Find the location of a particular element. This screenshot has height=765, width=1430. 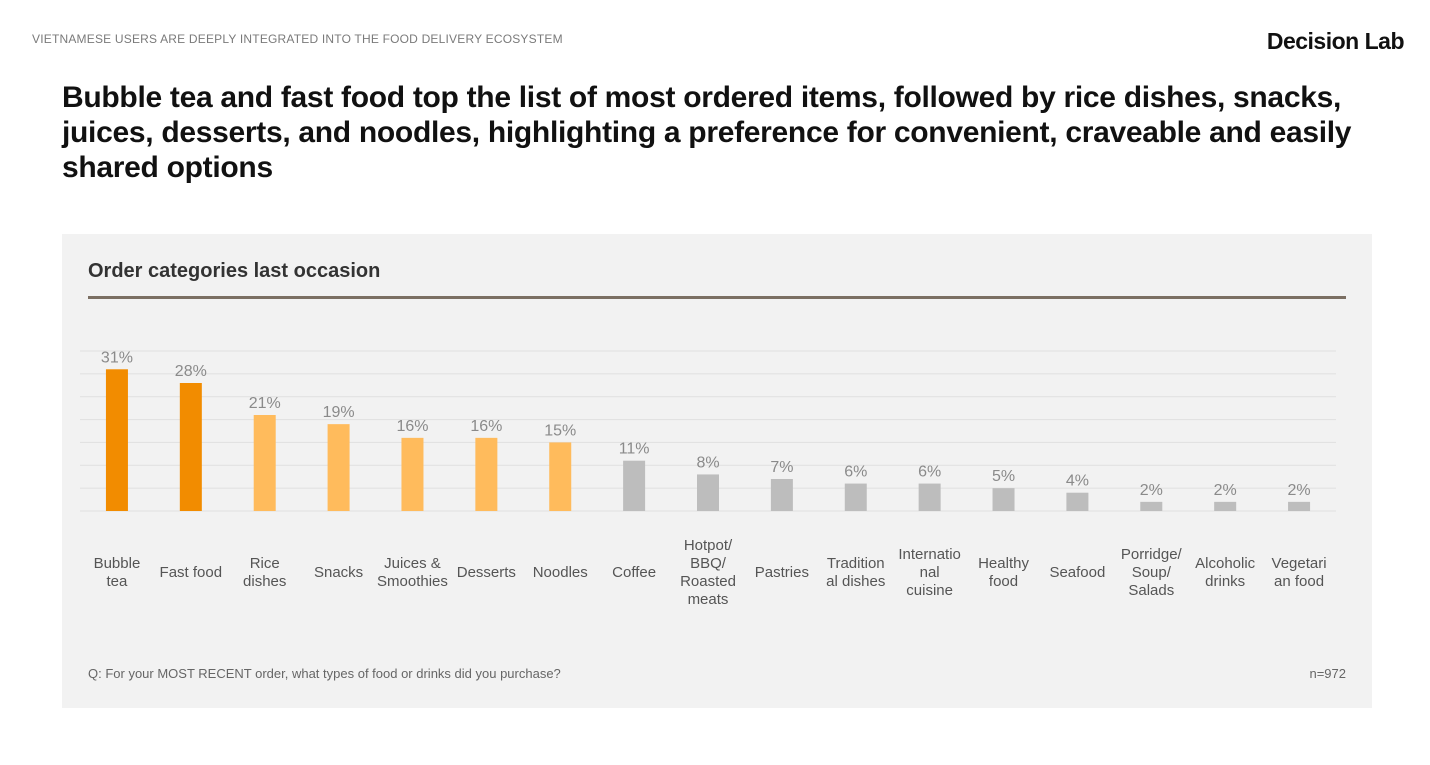

category-label-line: Rice is located at coordinates (265, 563).